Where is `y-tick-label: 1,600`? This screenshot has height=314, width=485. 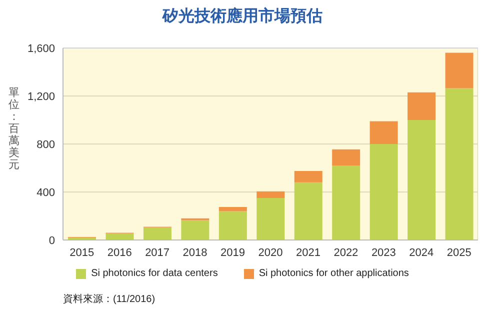 y-tick-label: 1,600 is located at coordinates (41, 48).